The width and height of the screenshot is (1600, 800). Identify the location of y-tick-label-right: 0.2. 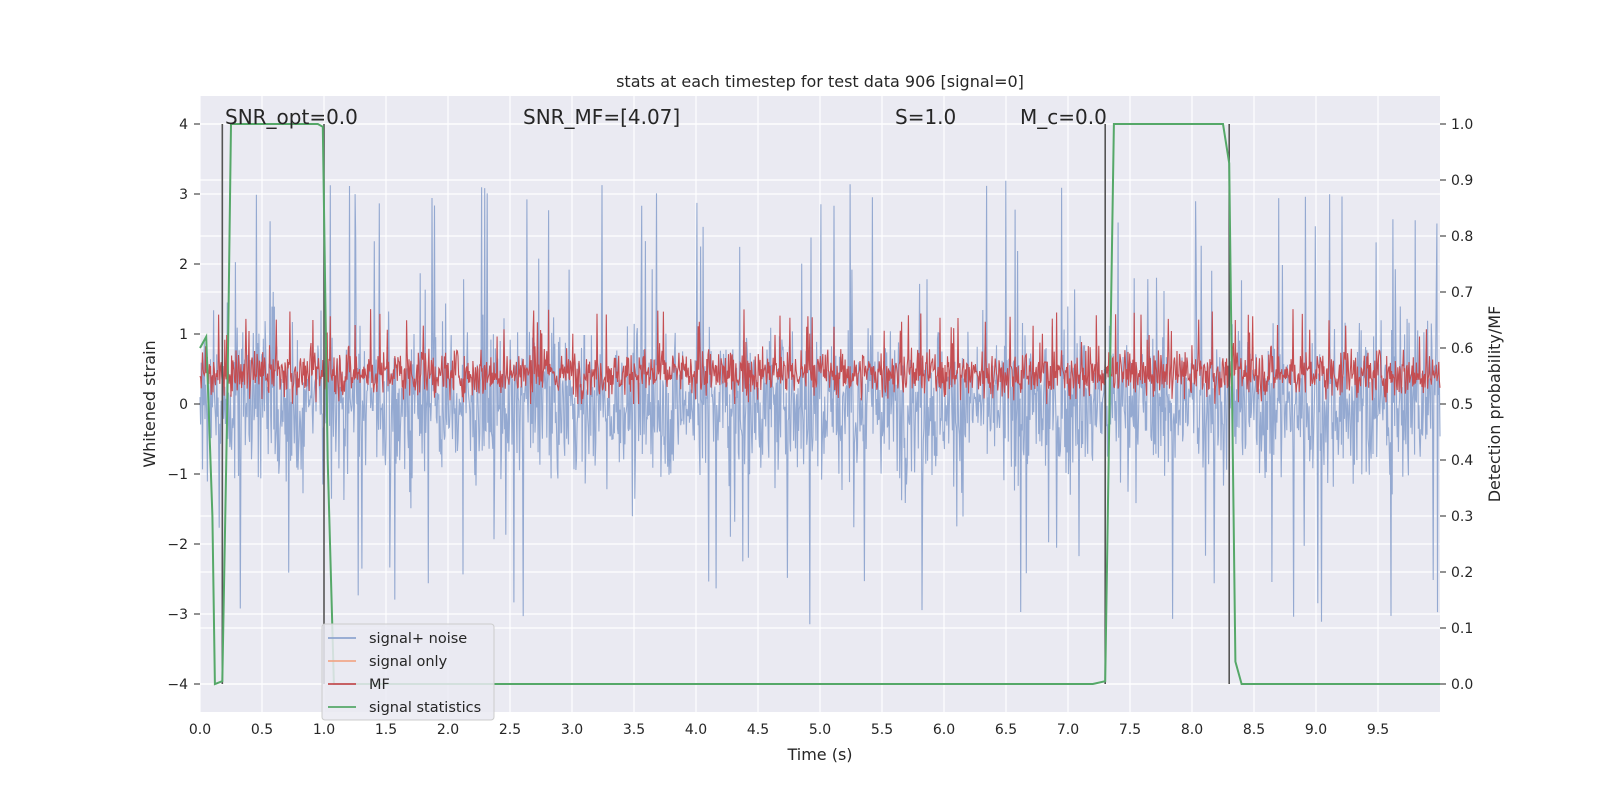
(1462, 573).